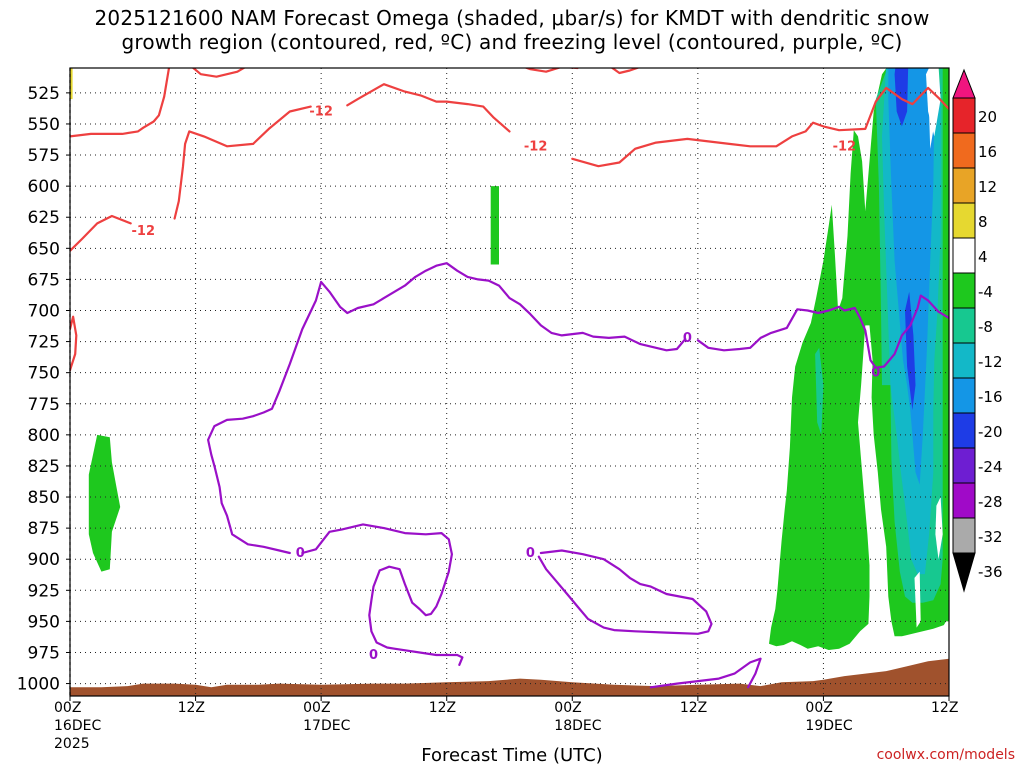  Describe the element at coordinates (44, 218) in the screenshot. I see `ytick-label-625: 625` at that location.